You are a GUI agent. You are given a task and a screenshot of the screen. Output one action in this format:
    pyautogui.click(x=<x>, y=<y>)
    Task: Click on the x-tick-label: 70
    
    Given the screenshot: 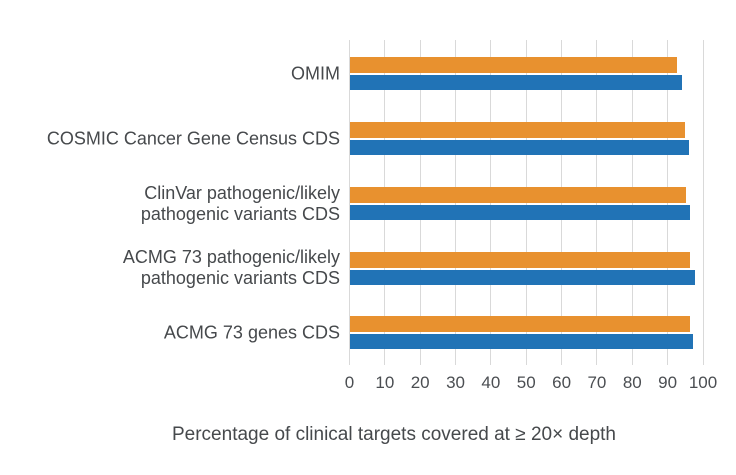 What is the action you would take?
    pyautogui.click(x=597, y=382)
    